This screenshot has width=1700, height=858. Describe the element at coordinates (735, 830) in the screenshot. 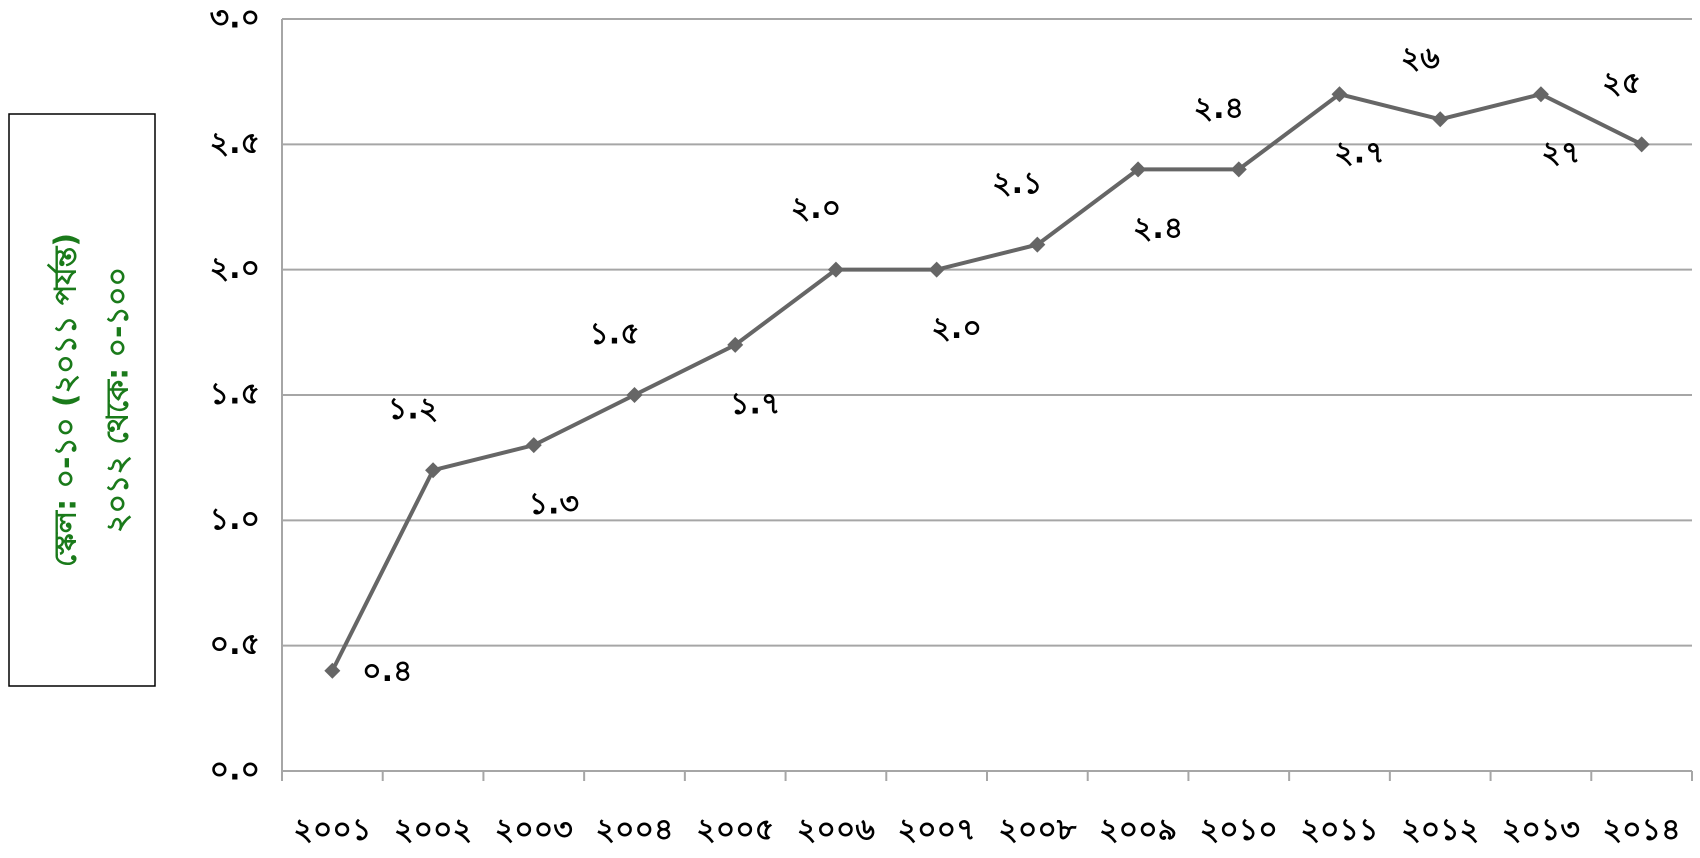

I see `x-tick-label: ২০০৫` at that location.